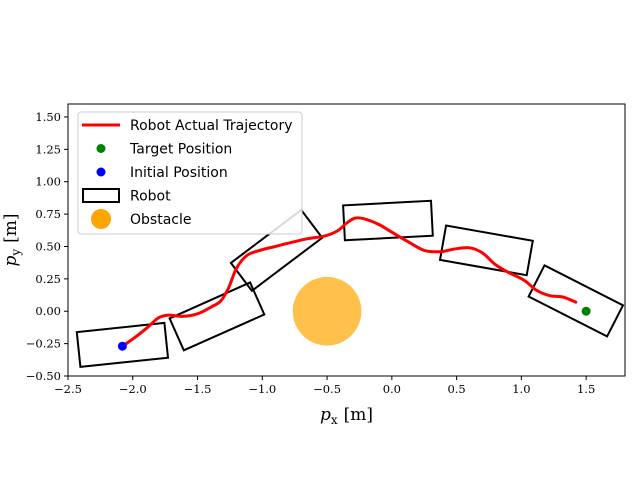 This screenshot has height=480, width=640. I want to click on x-tick-label: −1.0, so click(262, 389).